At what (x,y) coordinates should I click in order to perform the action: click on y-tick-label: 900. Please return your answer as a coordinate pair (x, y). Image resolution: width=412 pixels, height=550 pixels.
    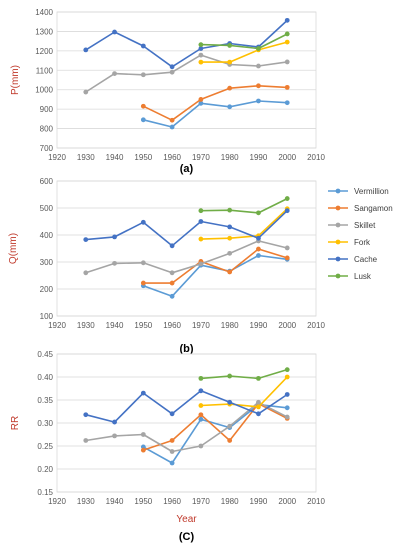
    Looking at the image, I should click on (47, 109).